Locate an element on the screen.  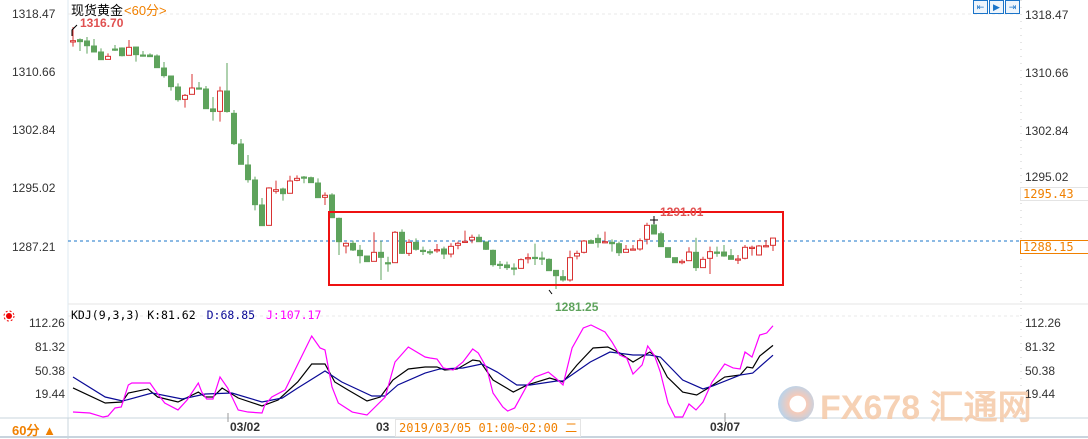
ma-value-tag: 1295.43 is located at coordinates (1054, 194).